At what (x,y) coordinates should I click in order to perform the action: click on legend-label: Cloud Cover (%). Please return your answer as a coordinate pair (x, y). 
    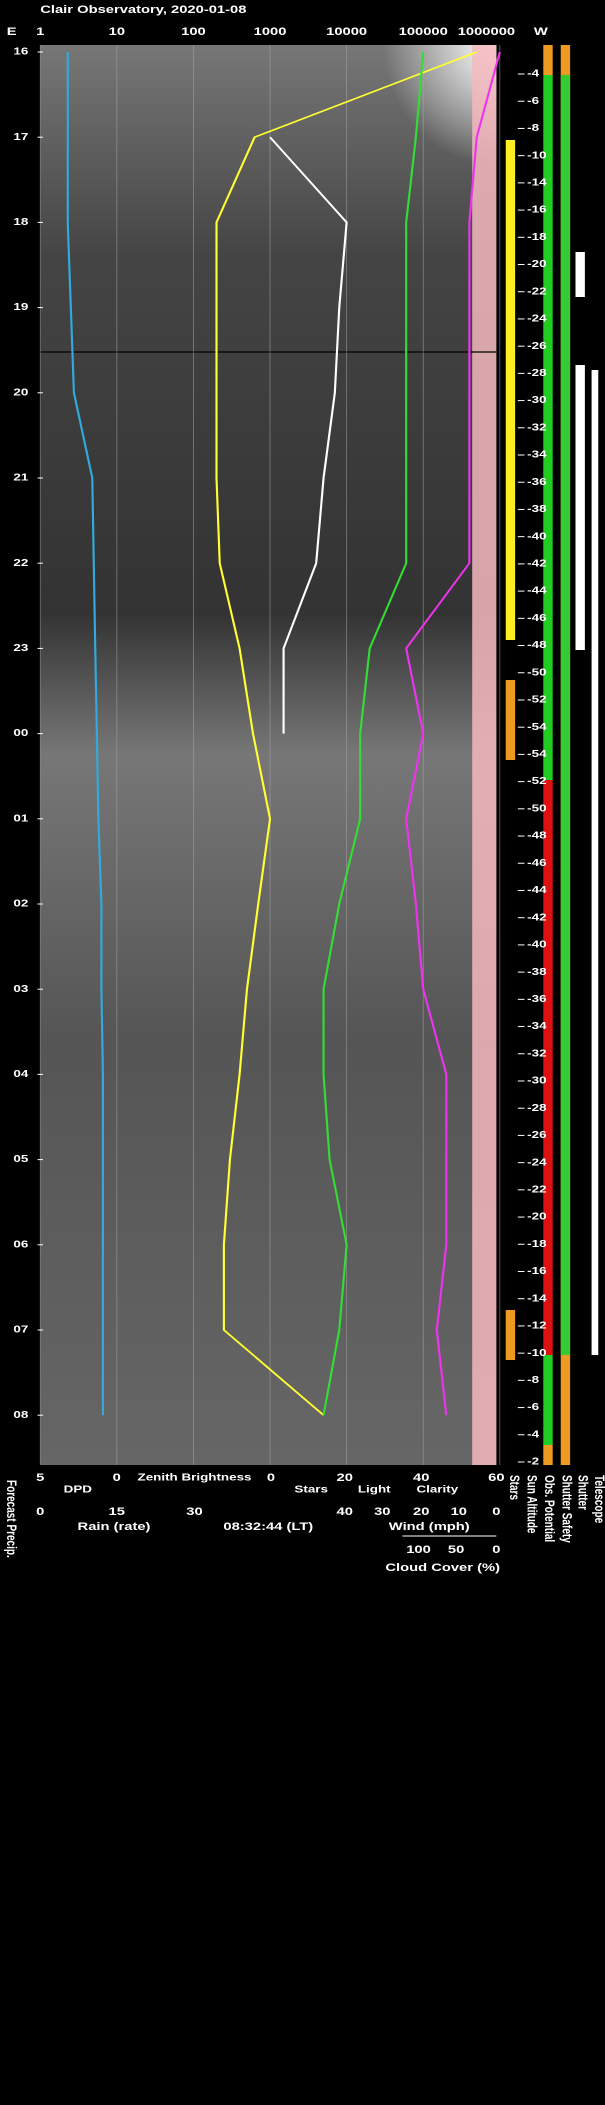
    Looking at the image, I should click on (442, 1567).